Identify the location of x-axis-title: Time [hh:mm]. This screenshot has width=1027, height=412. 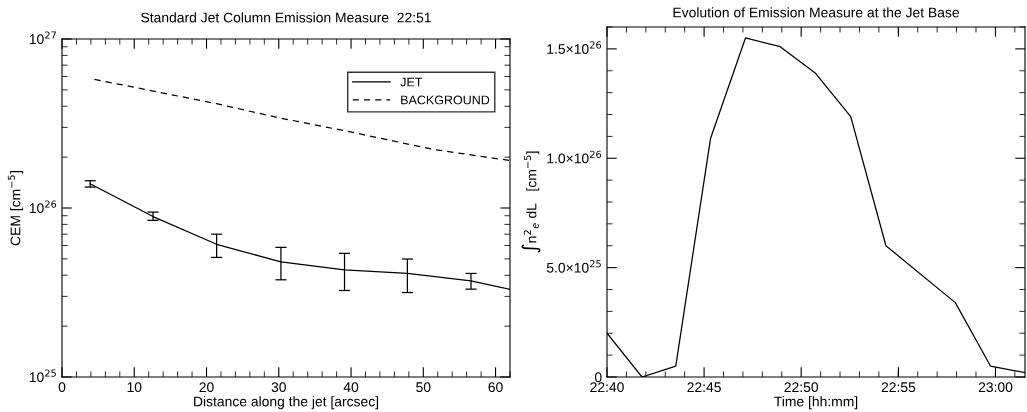
(816, 403).